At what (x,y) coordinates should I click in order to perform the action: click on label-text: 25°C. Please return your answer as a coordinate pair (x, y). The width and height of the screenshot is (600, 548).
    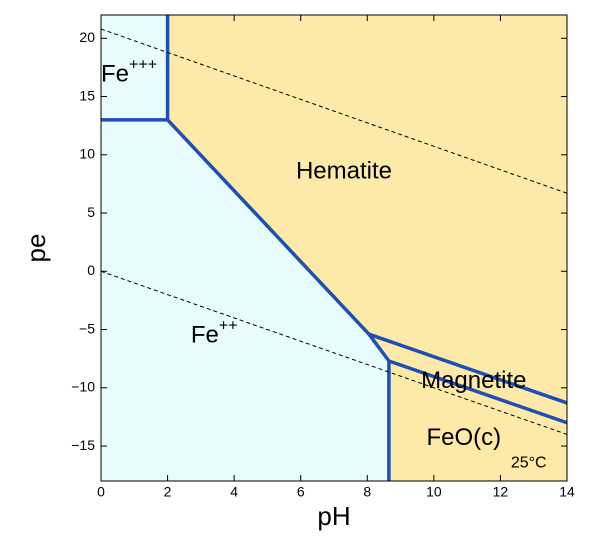
    Looking at the image, I should click on (529, 463).